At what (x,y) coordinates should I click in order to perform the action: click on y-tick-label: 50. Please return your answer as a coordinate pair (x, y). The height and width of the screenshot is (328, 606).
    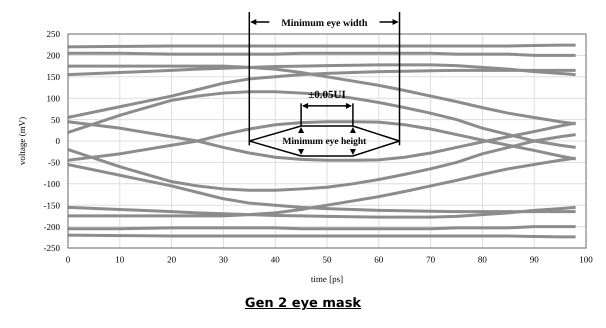
    Looking at the image, I should click on (55, 119).